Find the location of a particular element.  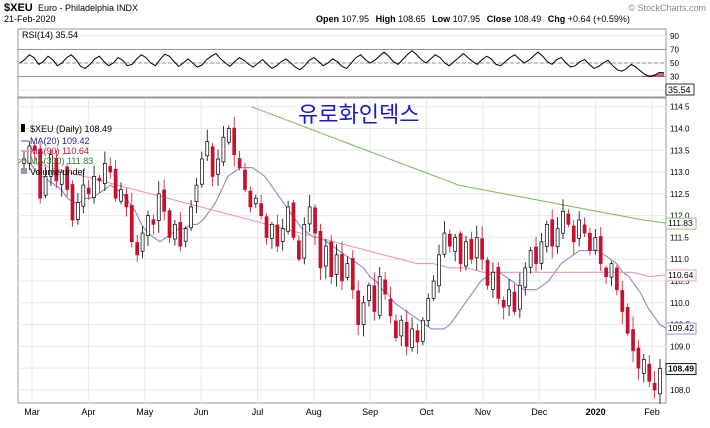

rsi-reference-lines is located at coordinates (342, 63).